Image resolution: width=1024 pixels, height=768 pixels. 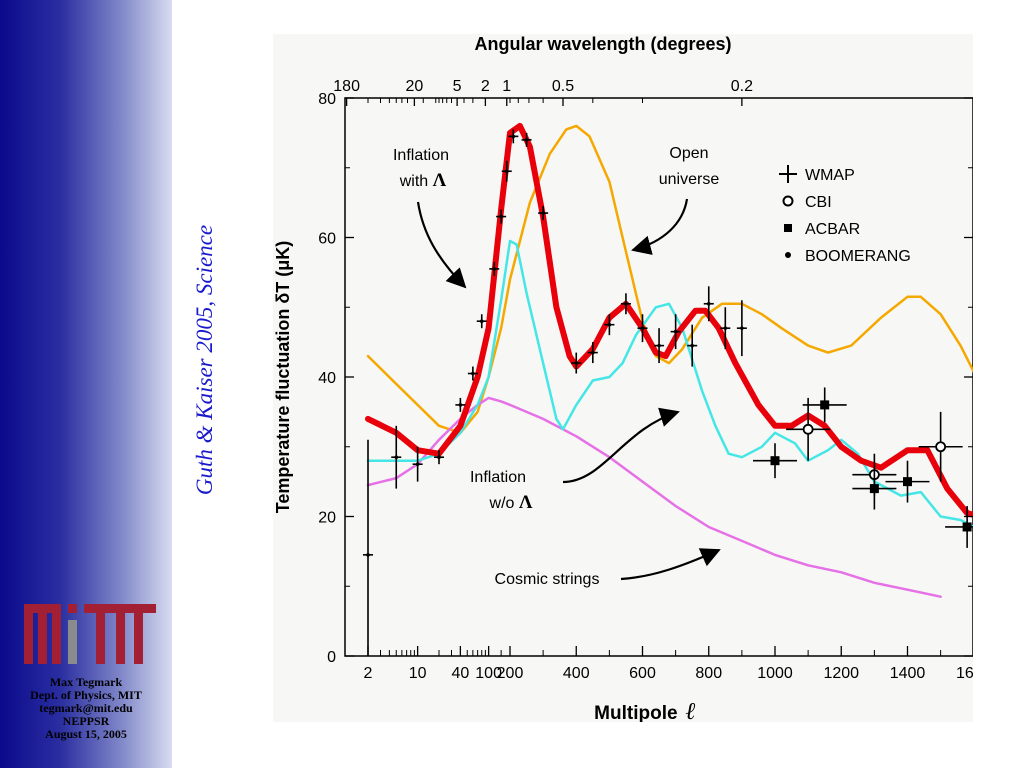 I want to click on annotation-cosmic-strings: Cosmic strings, so click(x=547, y=579).